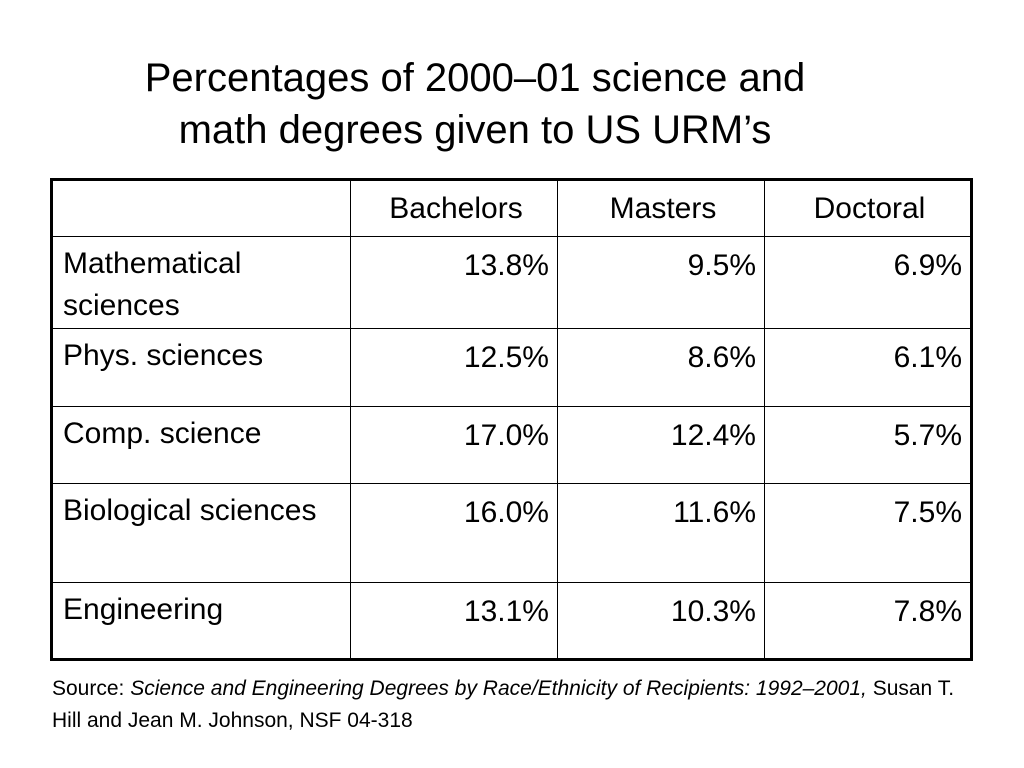 This screenshot has width=1024, height=768. I want to click on header-doctoral: Doctoral, so click(868, 208).